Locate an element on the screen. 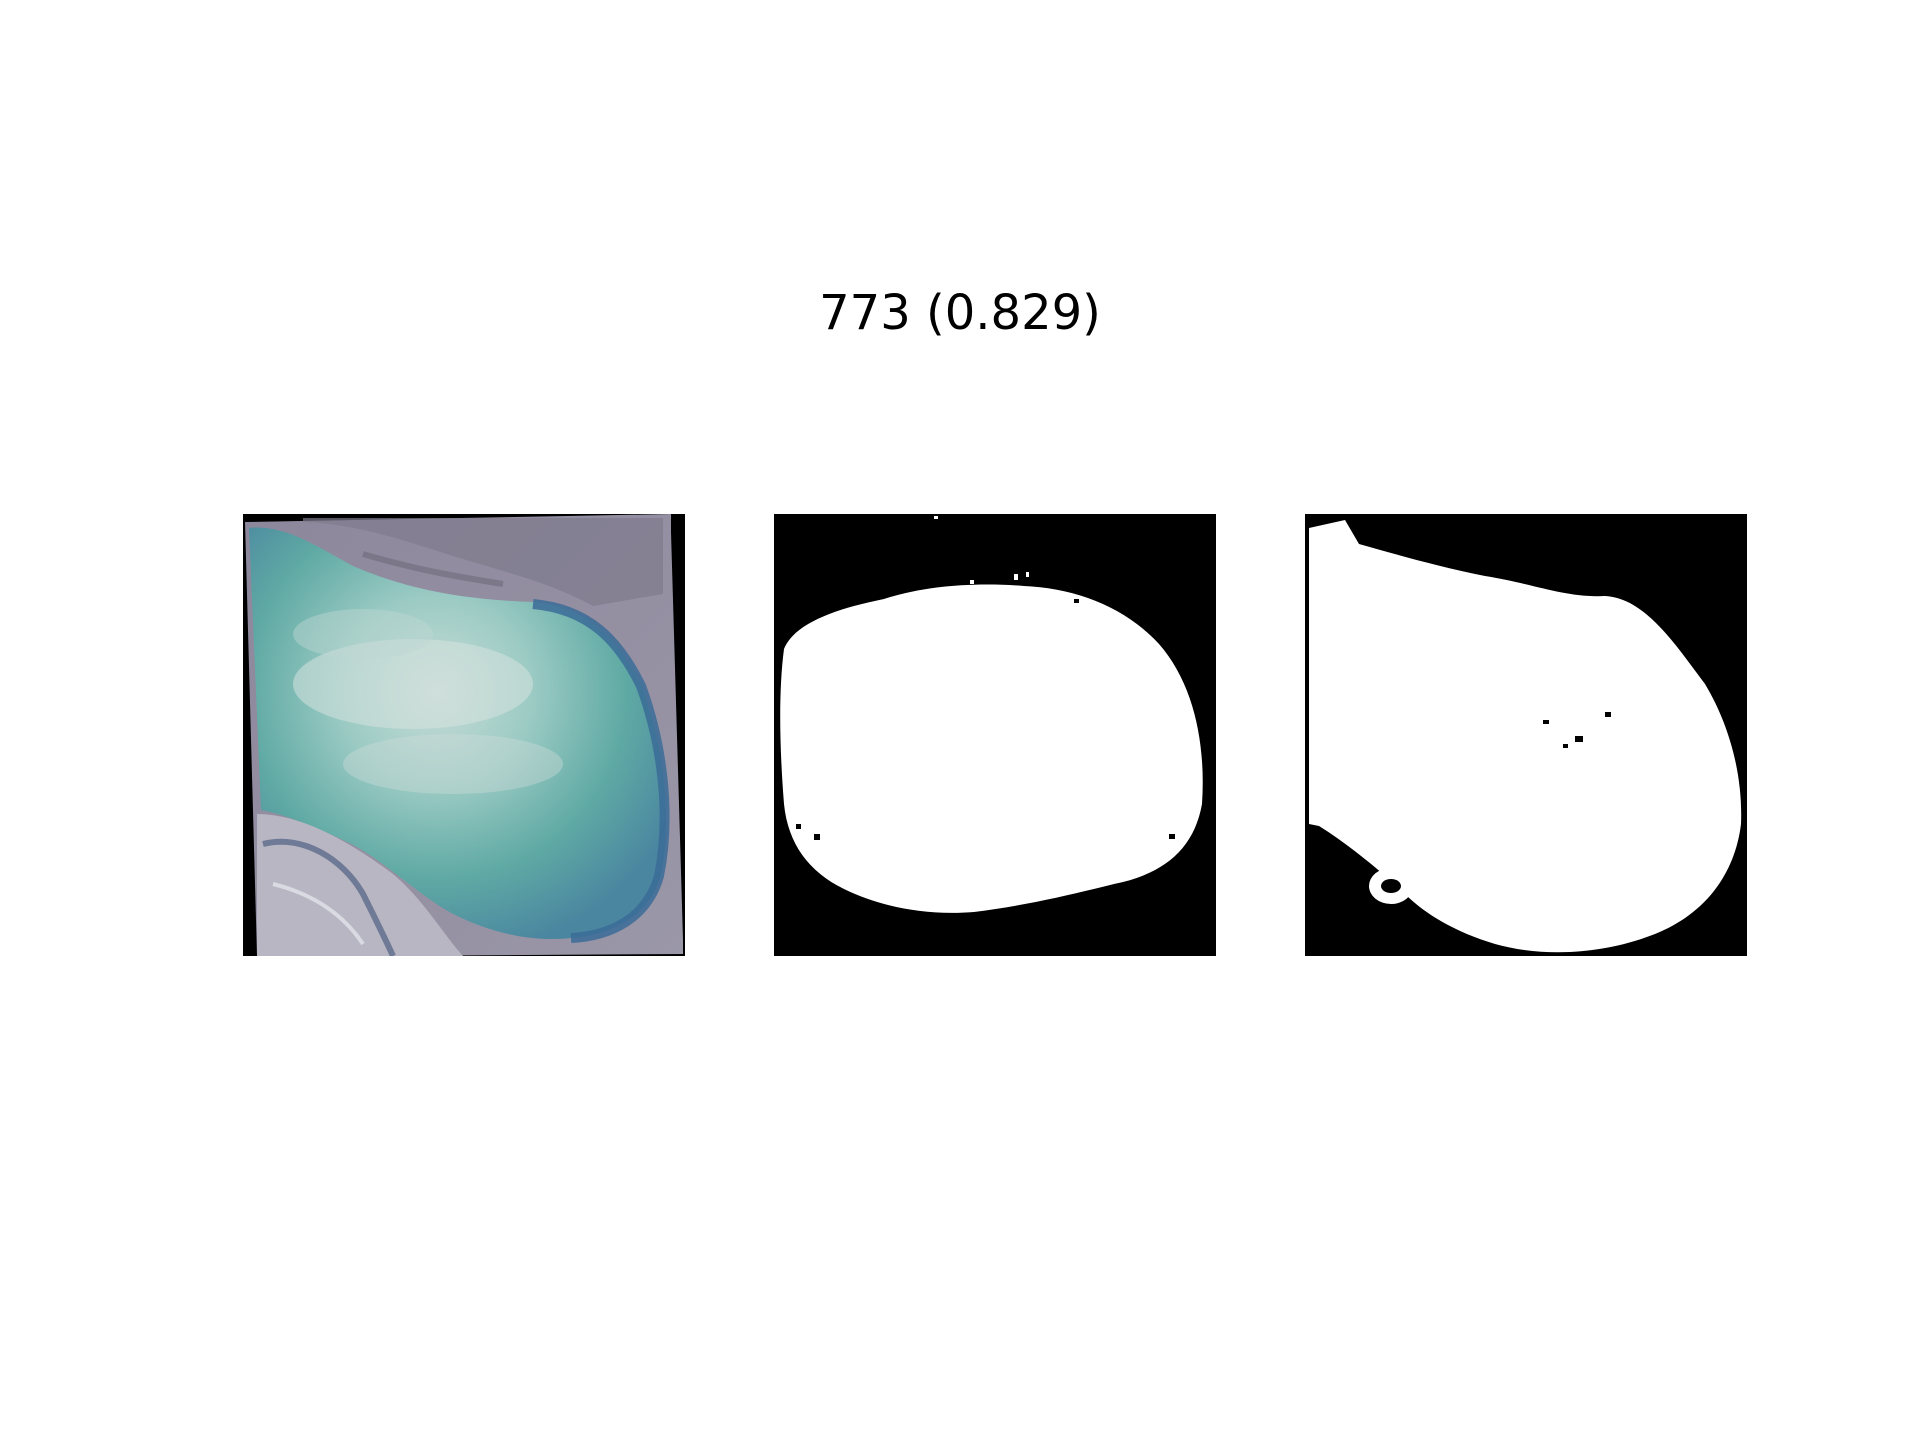 The image size is (1920, 1440). satellite-image-panel is located at coordinates (464, 735).